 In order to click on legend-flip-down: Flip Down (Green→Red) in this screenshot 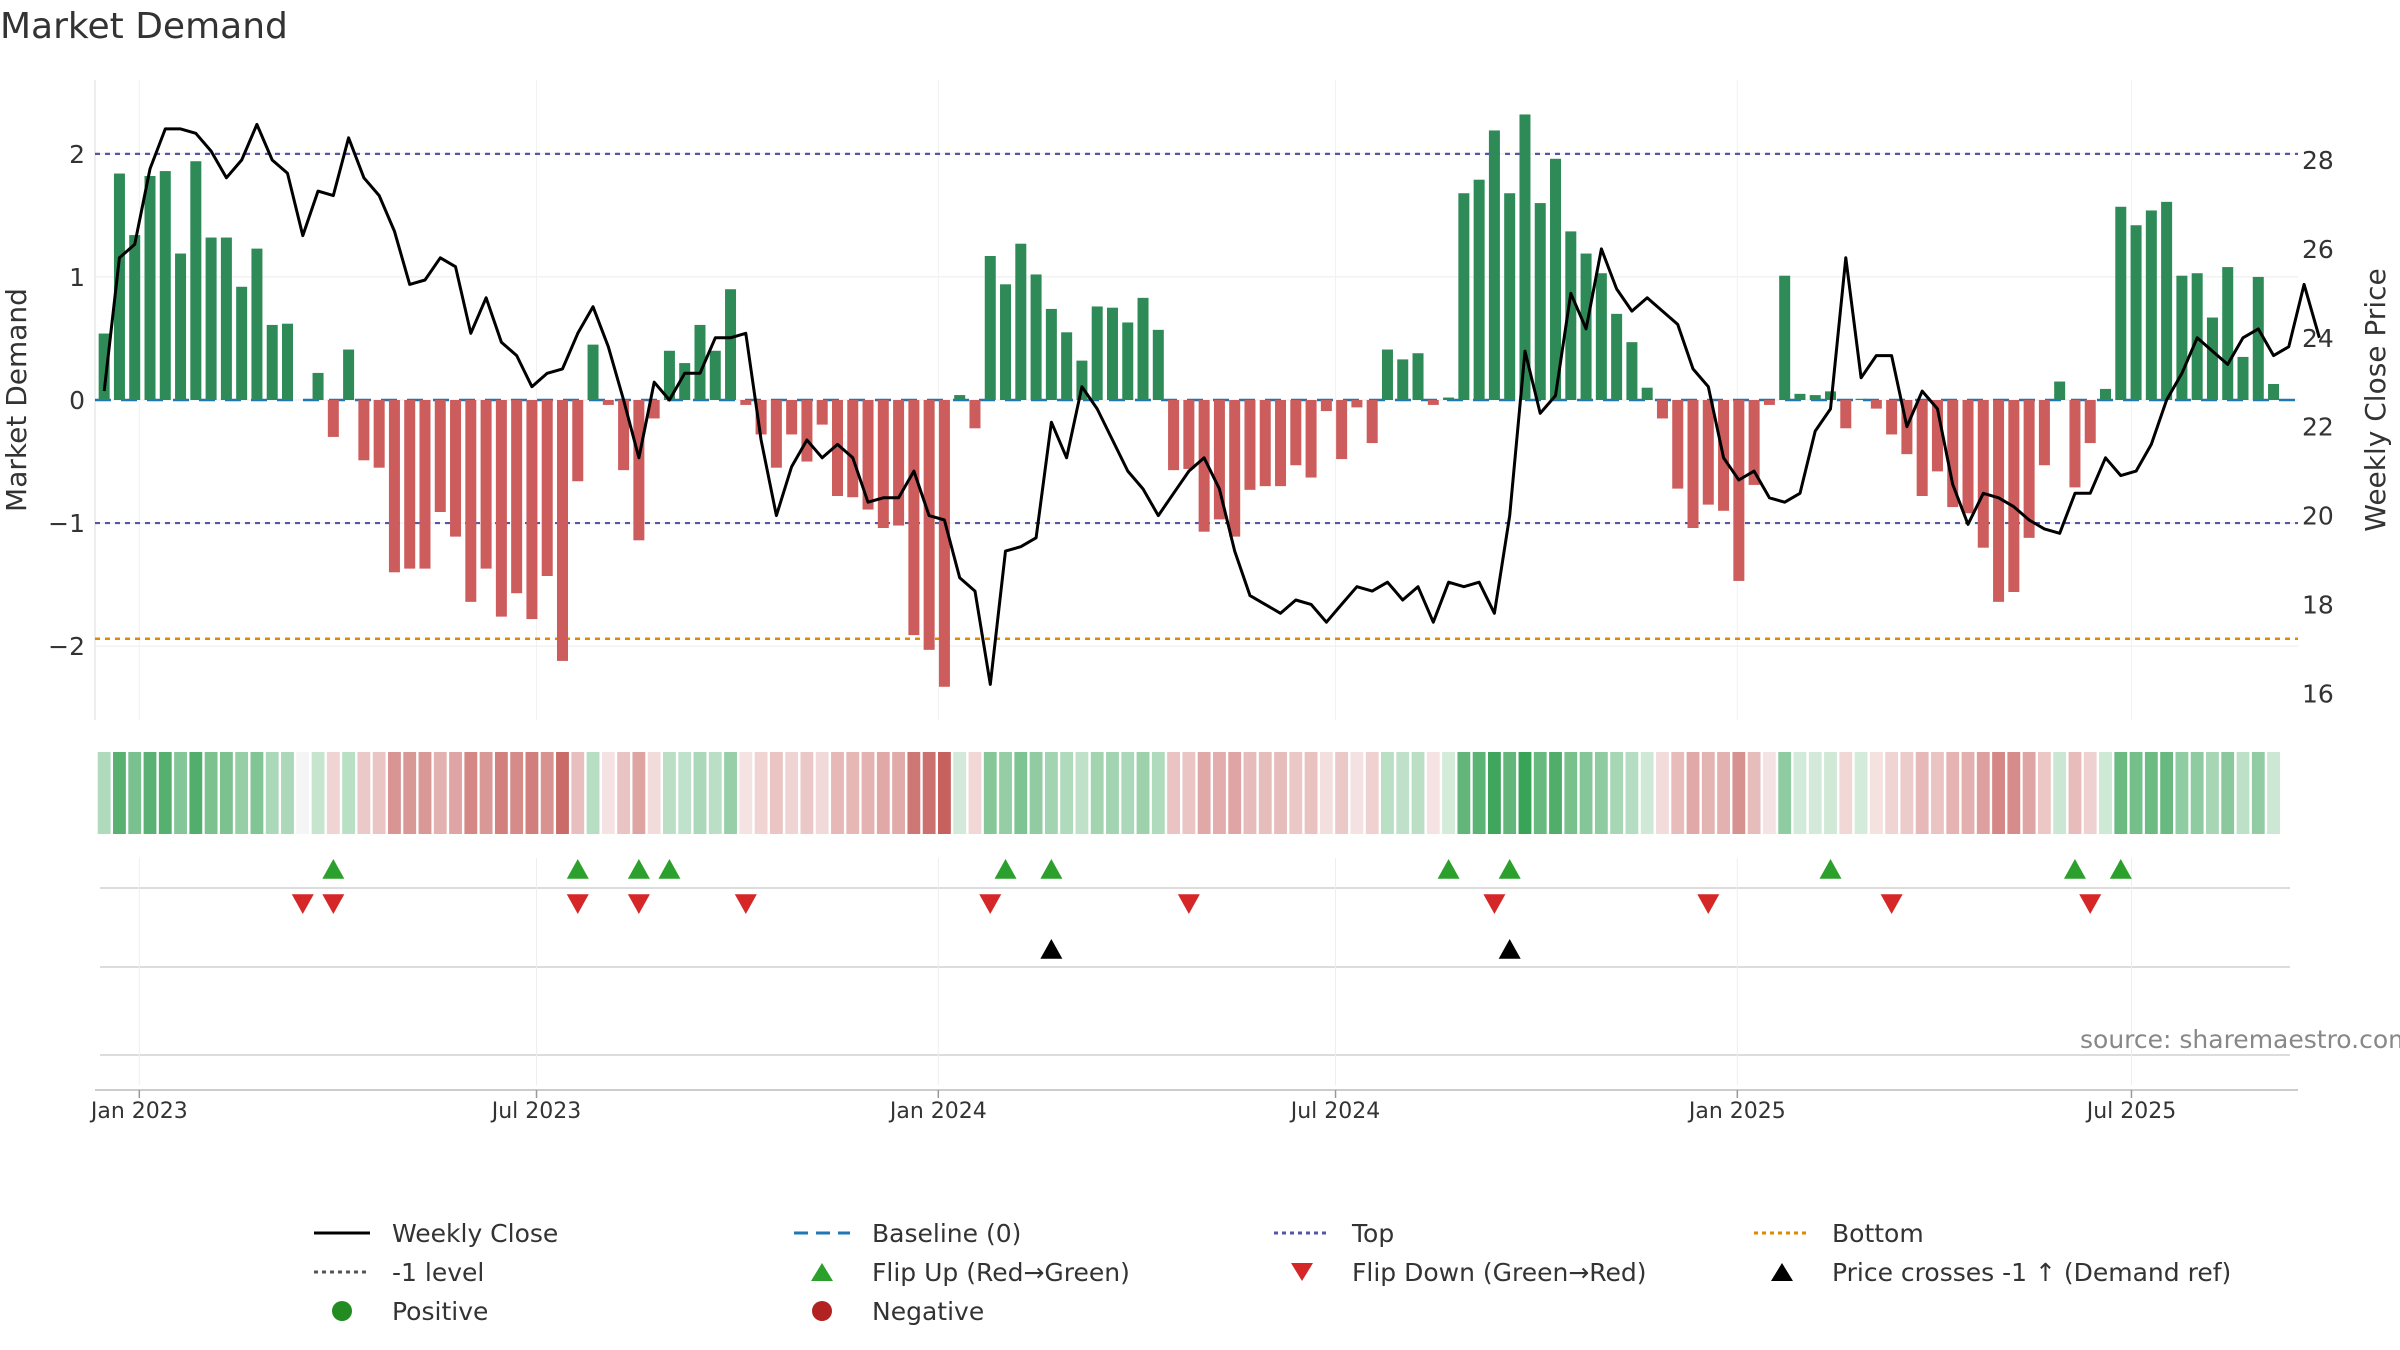, I will do `click(1458, 1272)`.